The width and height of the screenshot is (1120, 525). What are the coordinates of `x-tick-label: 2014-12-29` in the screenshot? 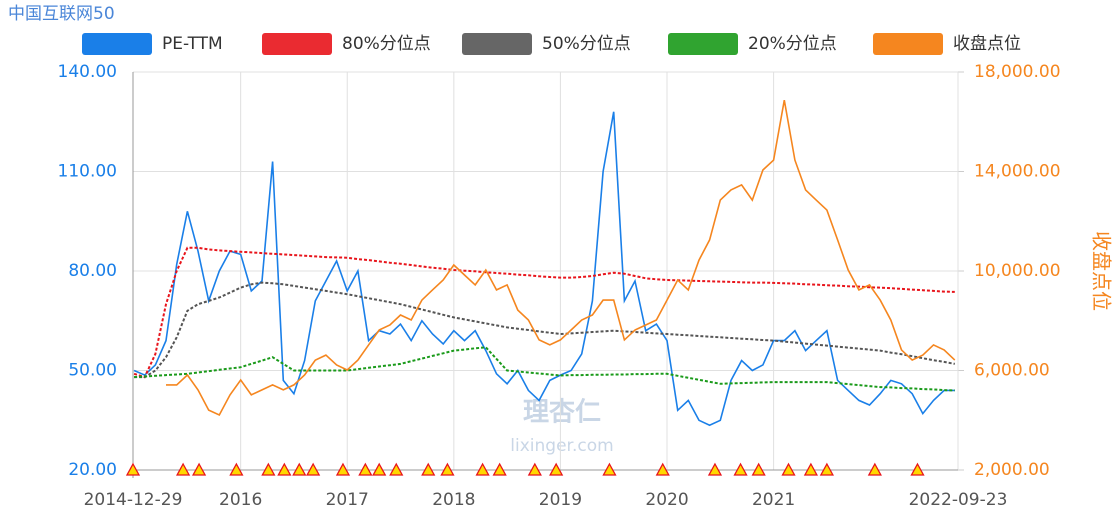 It's located at (133, 500).